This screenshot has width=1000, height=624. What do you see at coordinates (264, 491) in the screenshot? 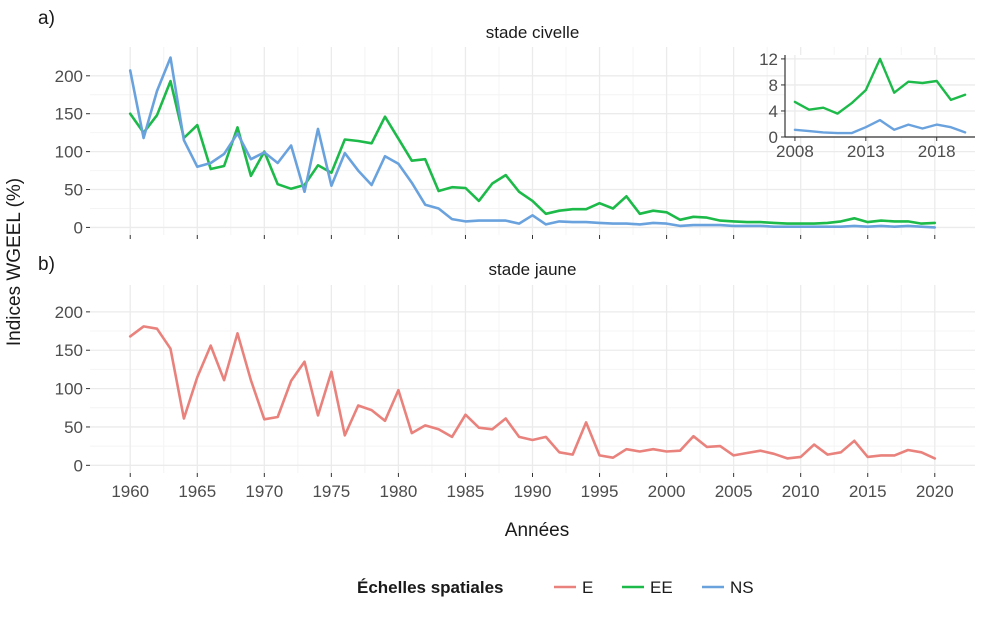
I see `x-tick-label: 1970` at bounding box center [264, 491].